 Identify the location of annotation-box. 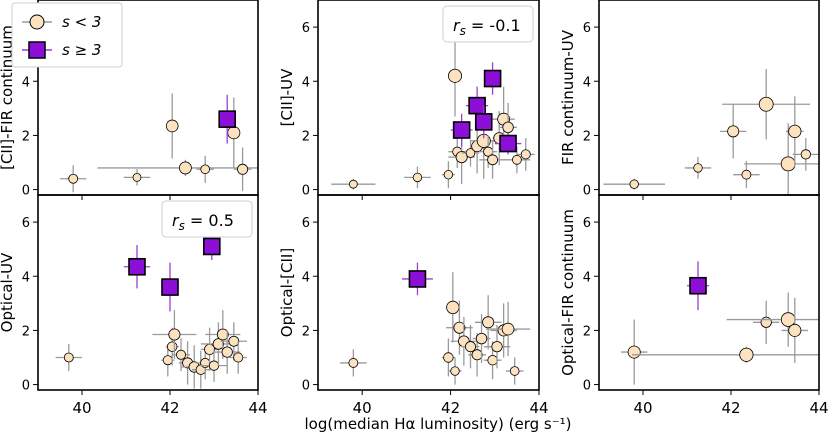
(488, 24).